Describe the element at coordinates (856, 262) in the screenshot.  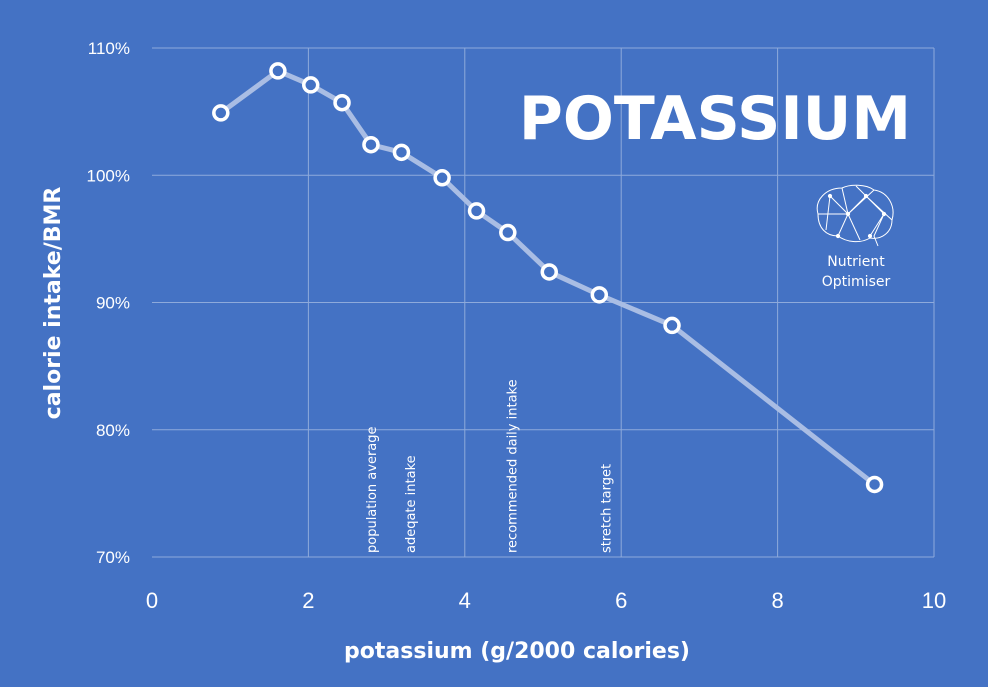
I see `logo-text-line1: Nutrient` at that location.